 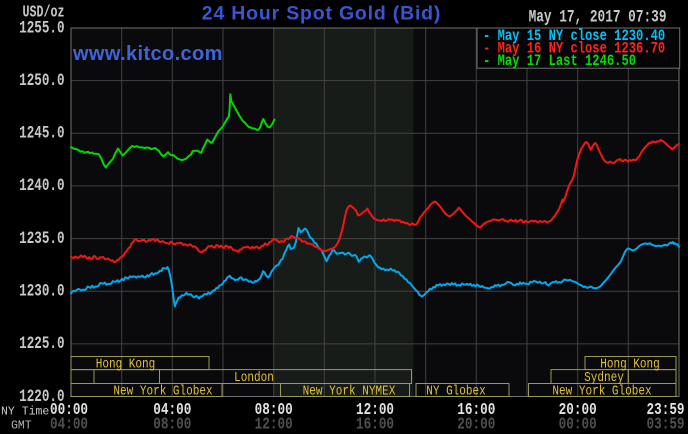 What do you see at coordinates (574, 37) in the screenshot?
I see `svg-text: - May 15 NY close 1230.40` at bounding box center [574, 37].